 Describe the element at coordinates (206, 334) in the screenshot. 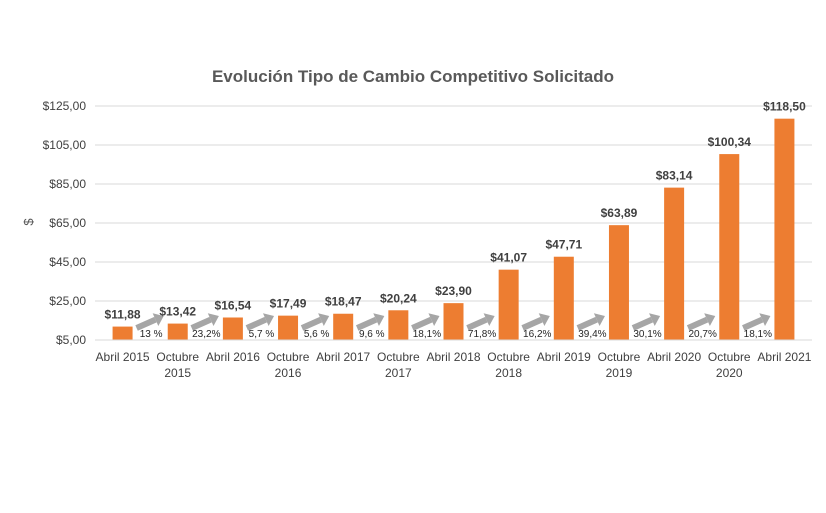

I see `growth-label: 23,2%` at that location.